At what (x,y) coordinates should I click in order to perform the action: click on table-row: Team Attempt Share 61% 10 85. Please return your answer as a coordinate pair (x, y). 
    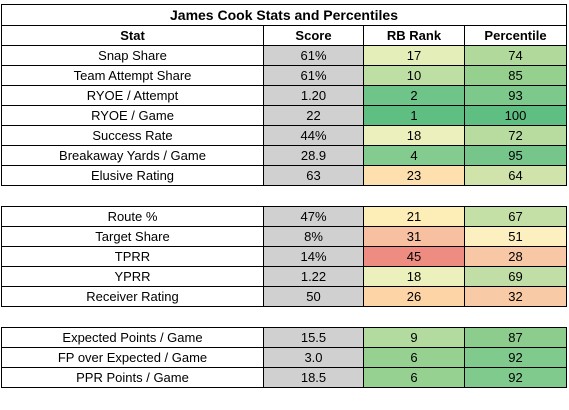
    Looking at the image, I should click on (284, 75).